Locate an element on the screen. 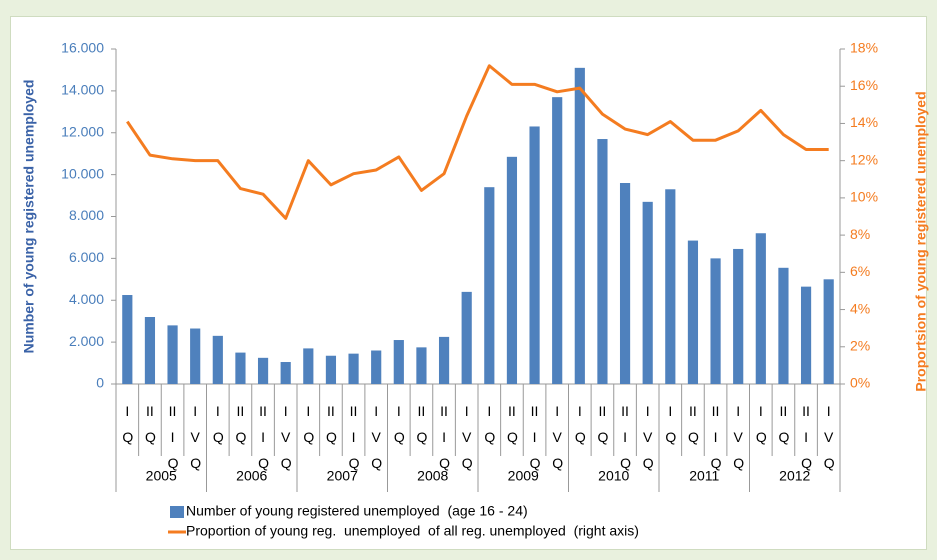 This screenshot has height=560, width=937. y2-tick-label: 2% is located at coordinates (860, 345).